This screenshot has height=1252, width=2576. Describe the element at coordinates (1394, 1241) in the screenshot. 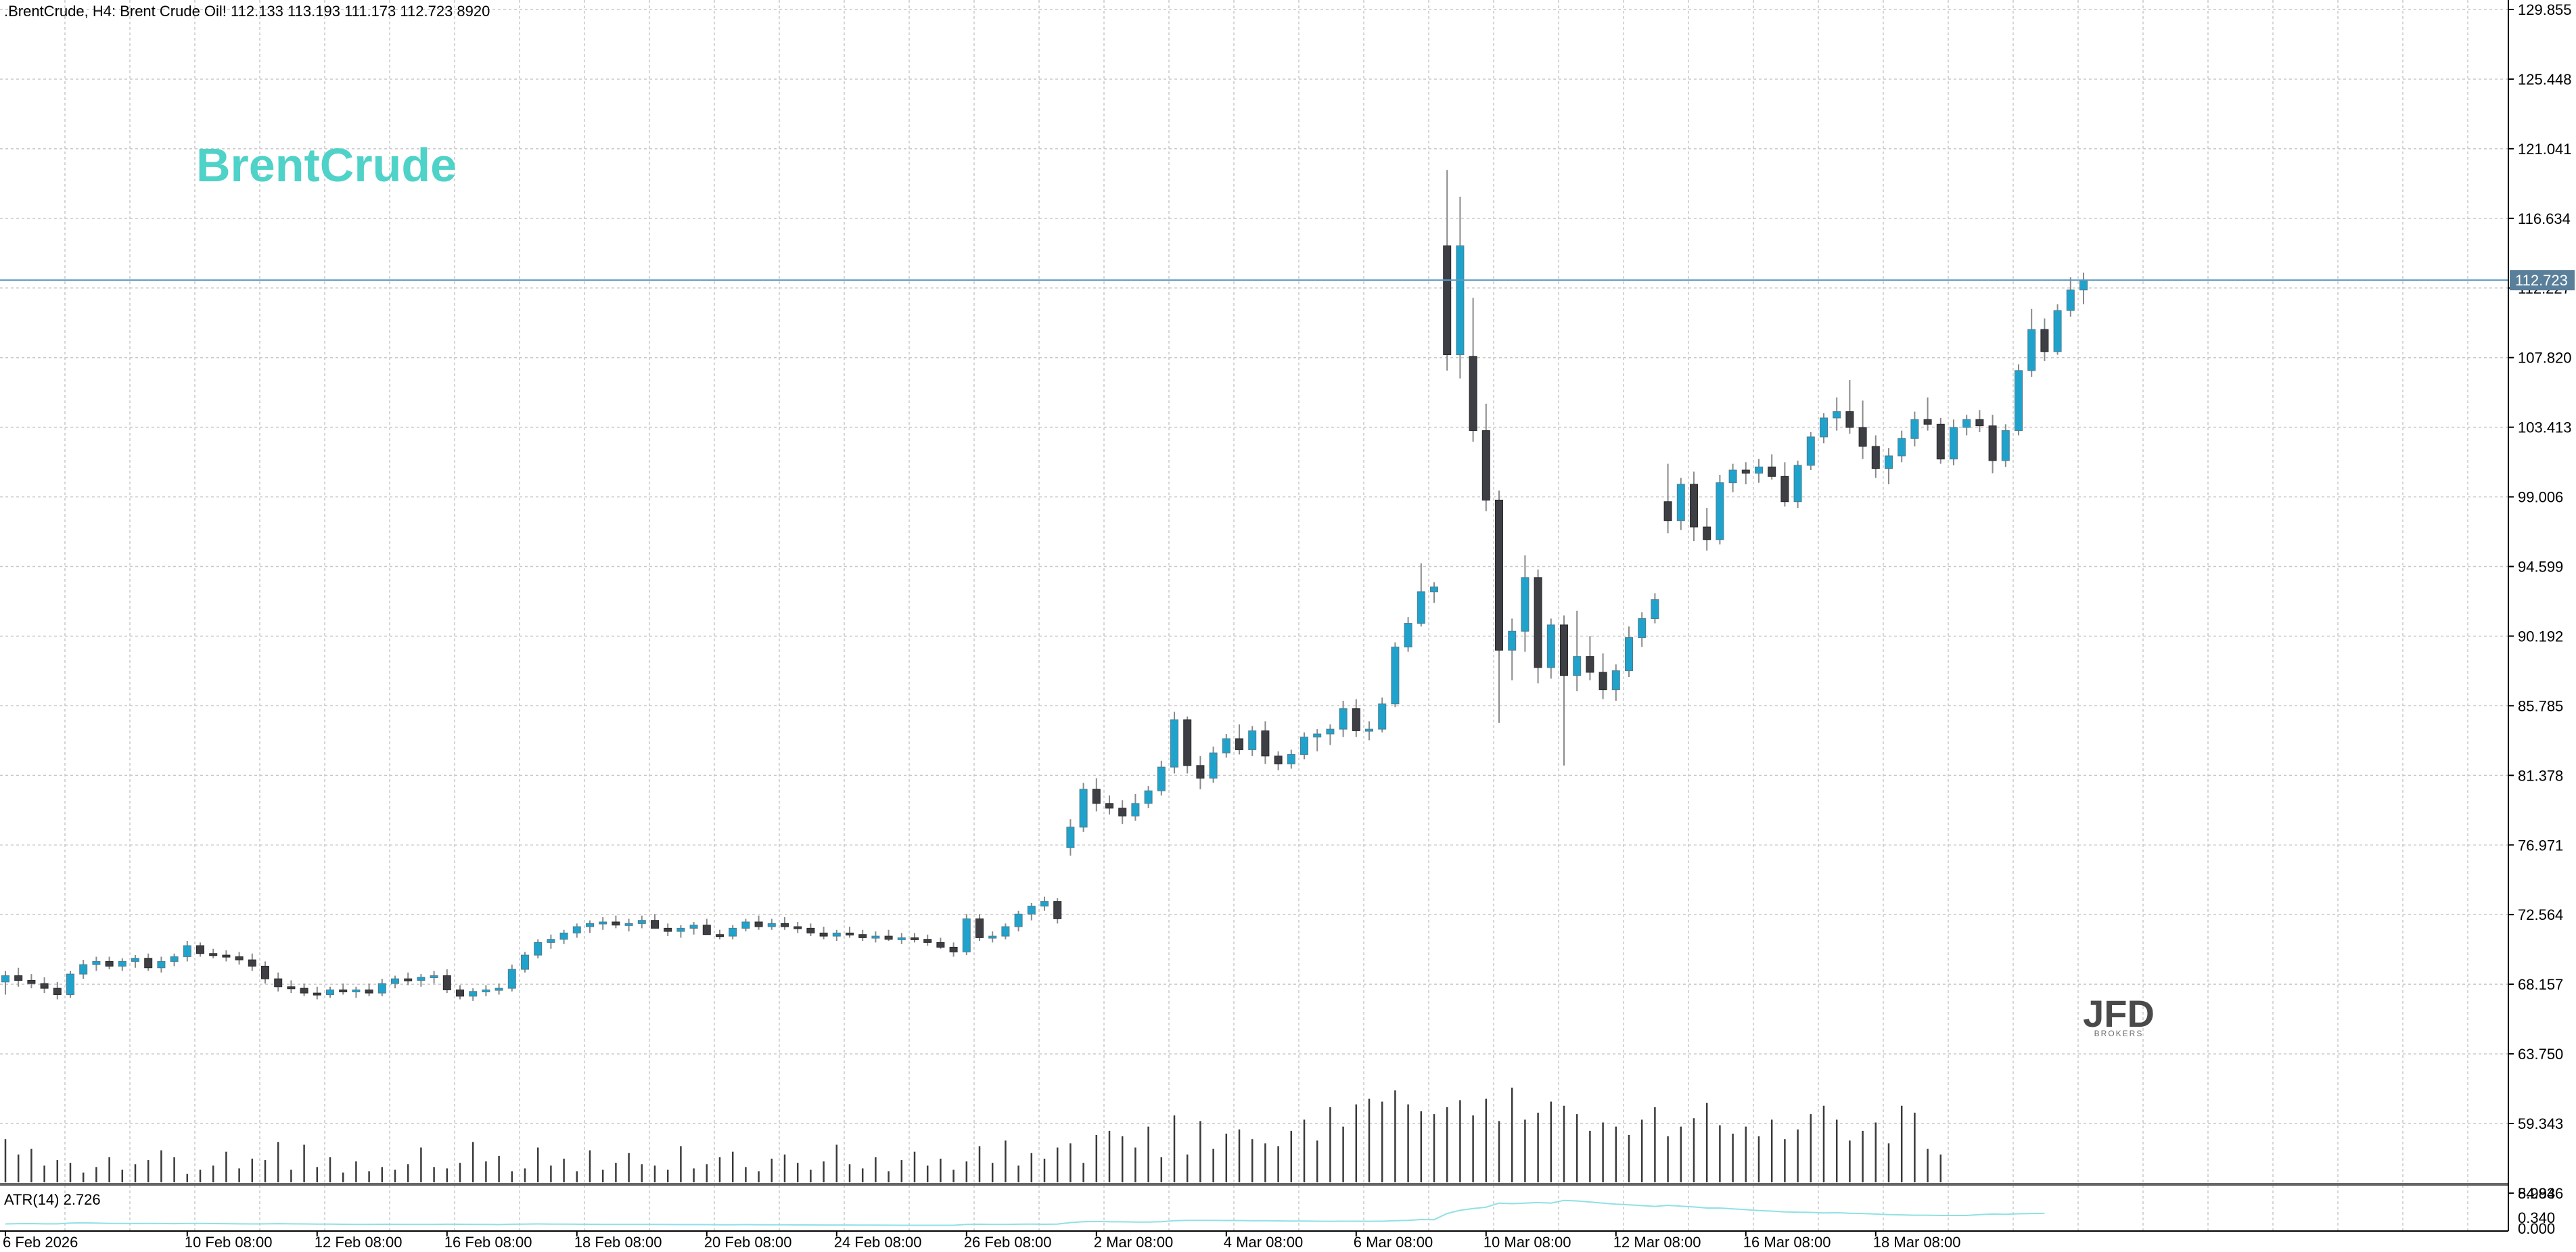

I see `time-axis-label: 6 Mar 08:00` at that location.